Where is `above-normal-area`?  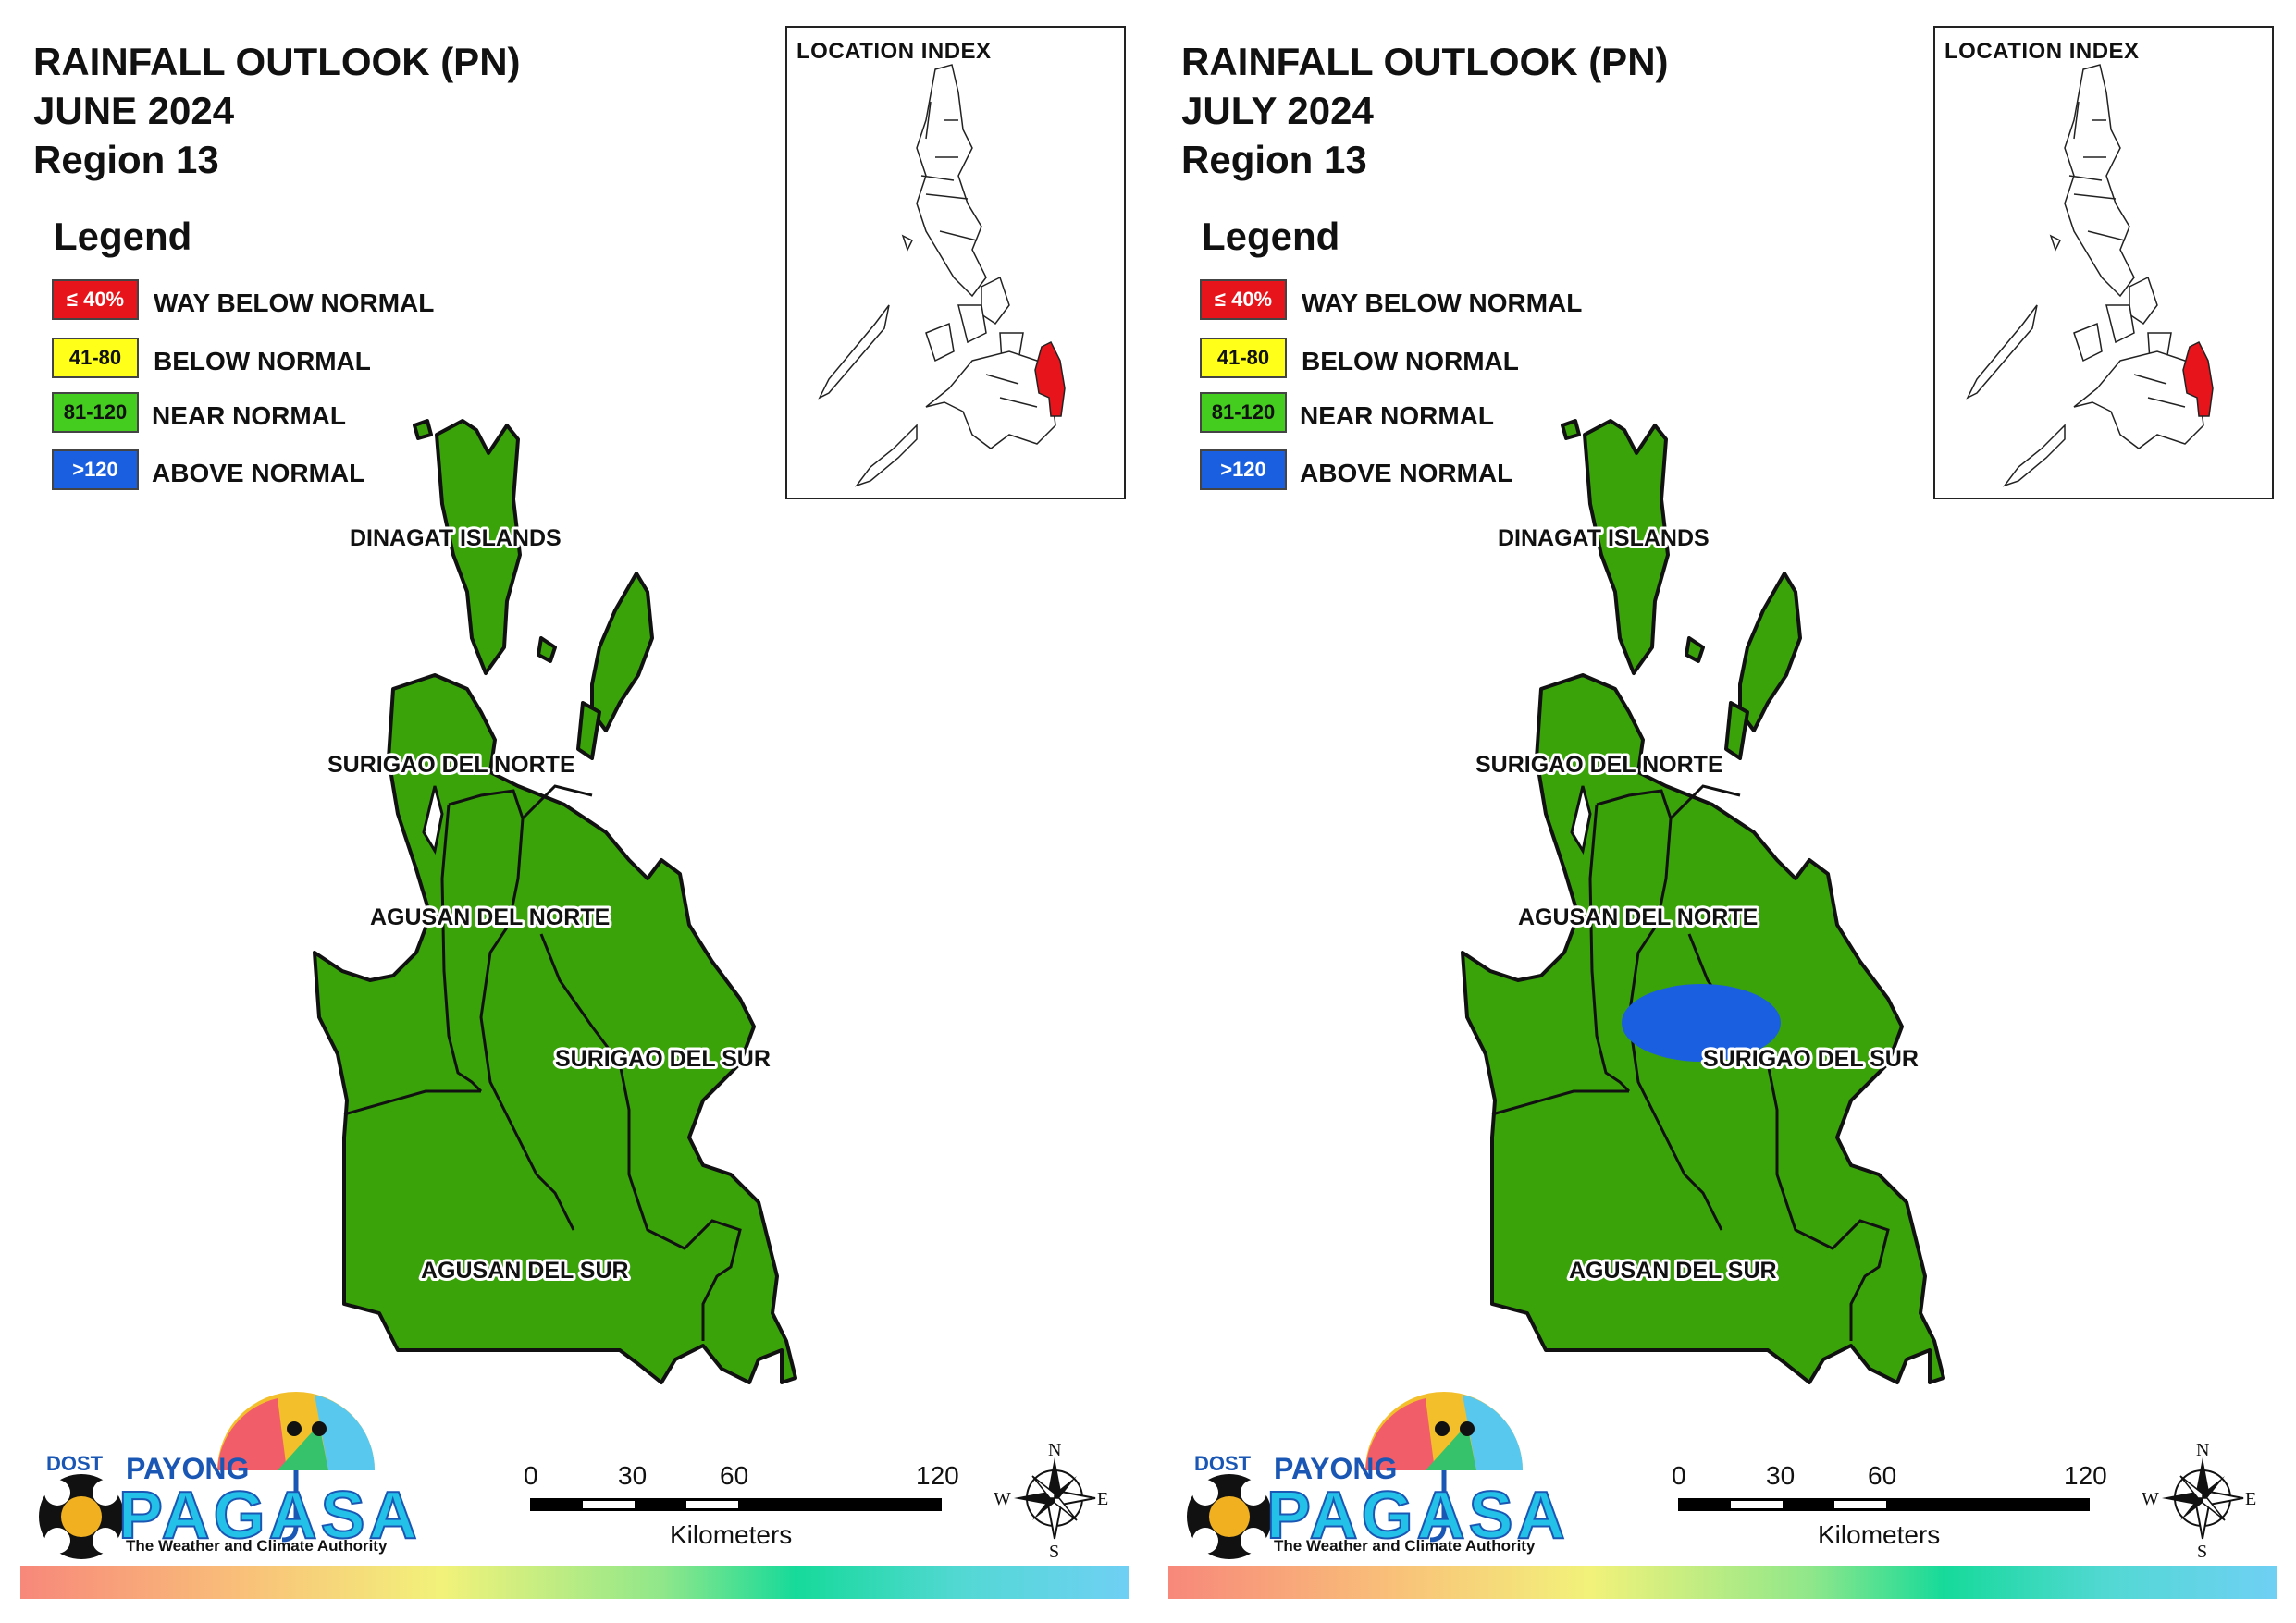 above-normal-area is located at coordinates (1701, 1023).